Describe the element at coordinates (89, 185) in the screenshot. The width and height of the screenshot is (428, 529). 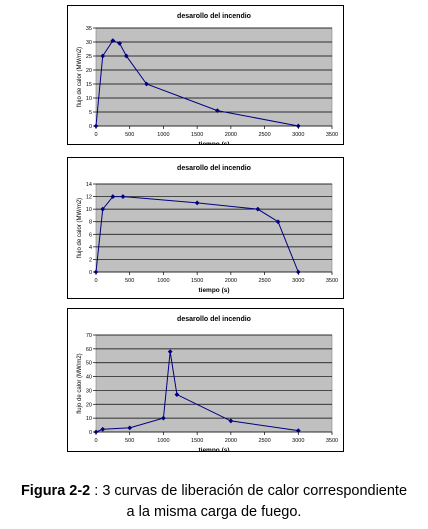
I see `y-tick-label: 14` at that location.